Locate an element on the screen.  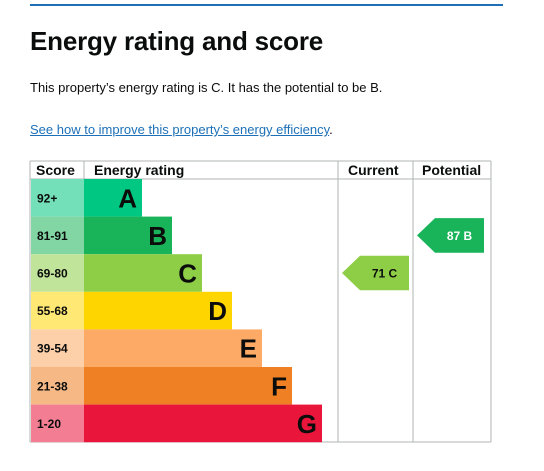
header-energy-rating: Energy rating is located at coordinates (139, 170).